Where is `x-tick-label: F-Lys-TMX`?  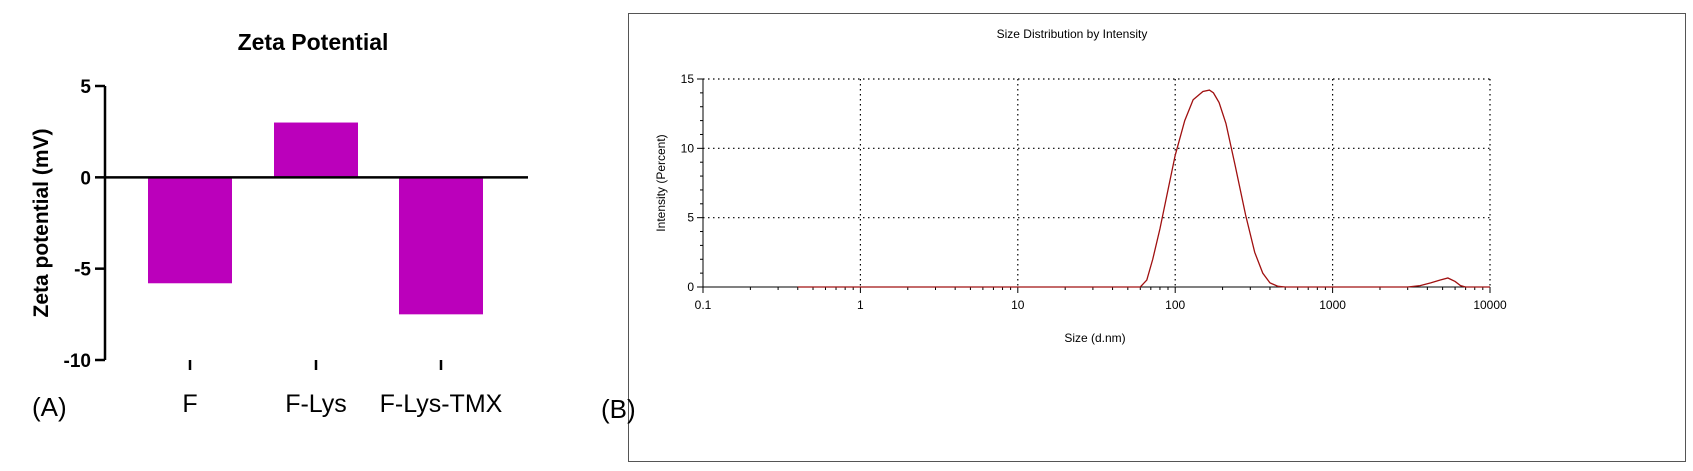 x-tick-label: F-Lys-TMX is located at coordinates (441, 404).